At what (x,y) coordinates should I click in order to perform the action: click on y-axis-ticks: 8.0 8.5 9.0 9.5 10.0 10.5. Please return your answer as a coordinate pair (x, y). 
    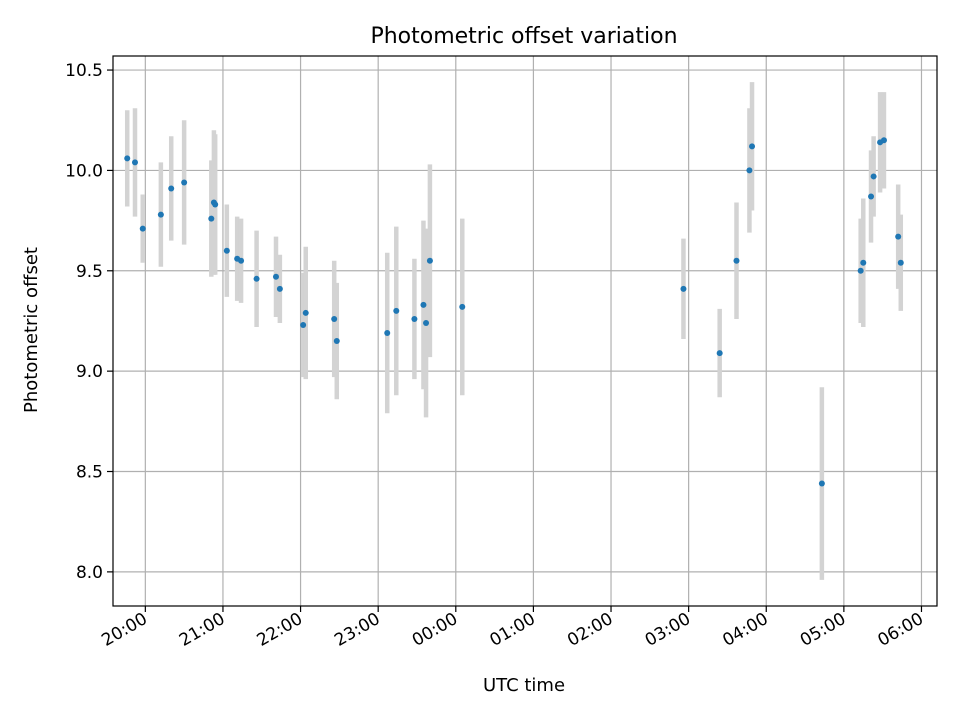
    Looking at the image, I should click on (89, 322).